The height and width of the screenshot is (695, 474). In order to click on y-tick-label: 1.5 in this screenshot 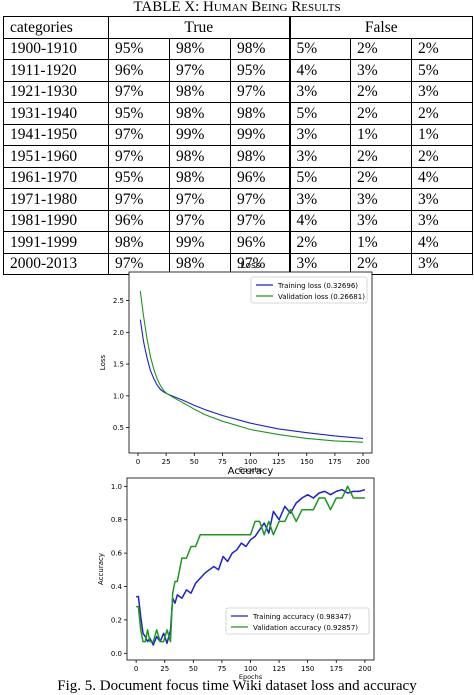, I will do `click(118, 365)`.